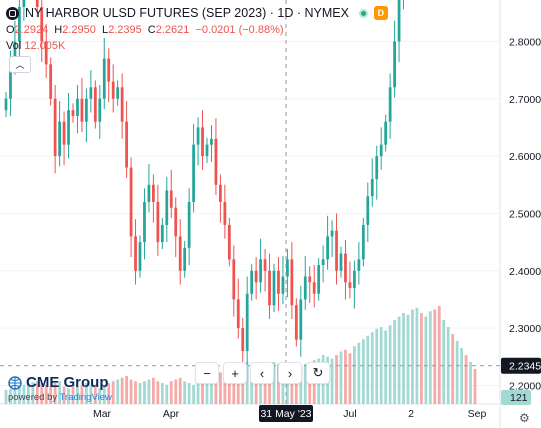 The image size is (541, 428). Describe the element at coordinates (516, 397) in the screenshot. I see `volume-label-bg` at that location.